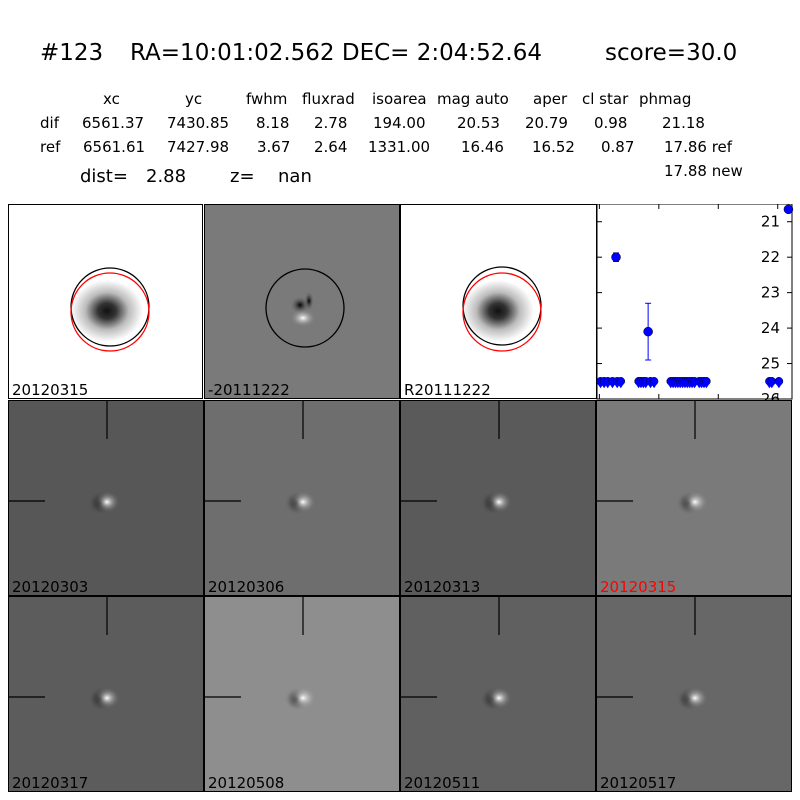  Describe the element at coordinates (770, 328) in the screenshot. I see `y-tick-label: 24` at that location.